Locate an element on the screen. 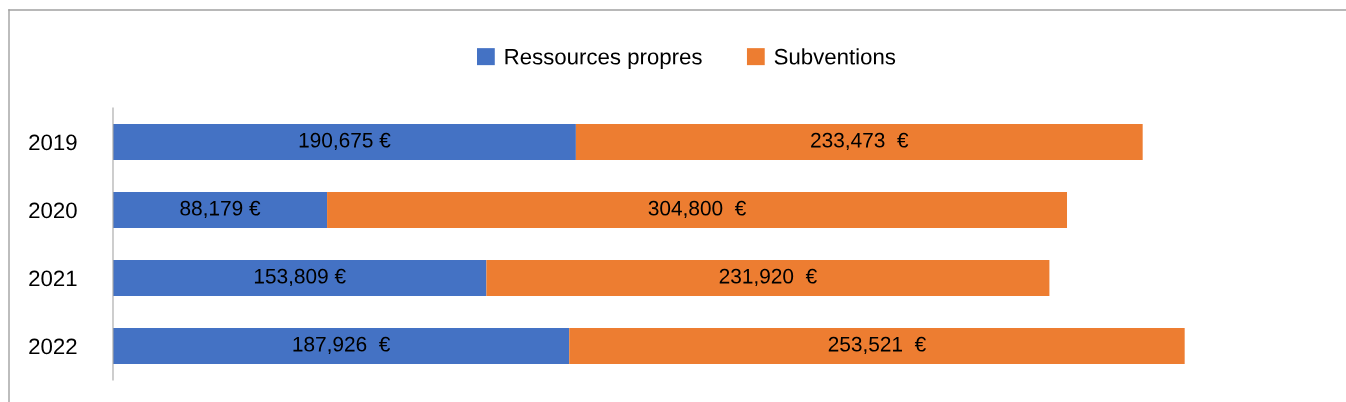  y-tick-label: 2021 is located at coordinates (53, 278).